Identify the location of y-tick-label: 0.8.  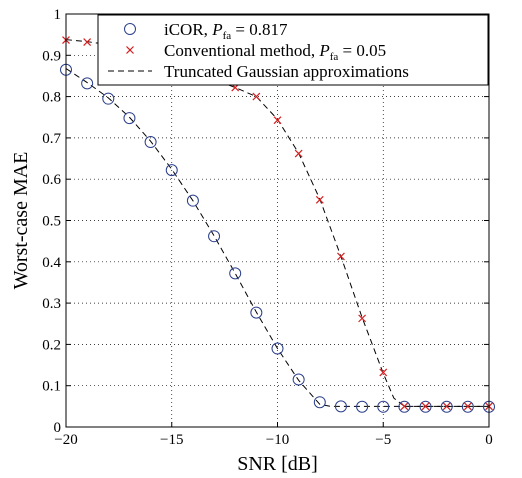
(51, 98).